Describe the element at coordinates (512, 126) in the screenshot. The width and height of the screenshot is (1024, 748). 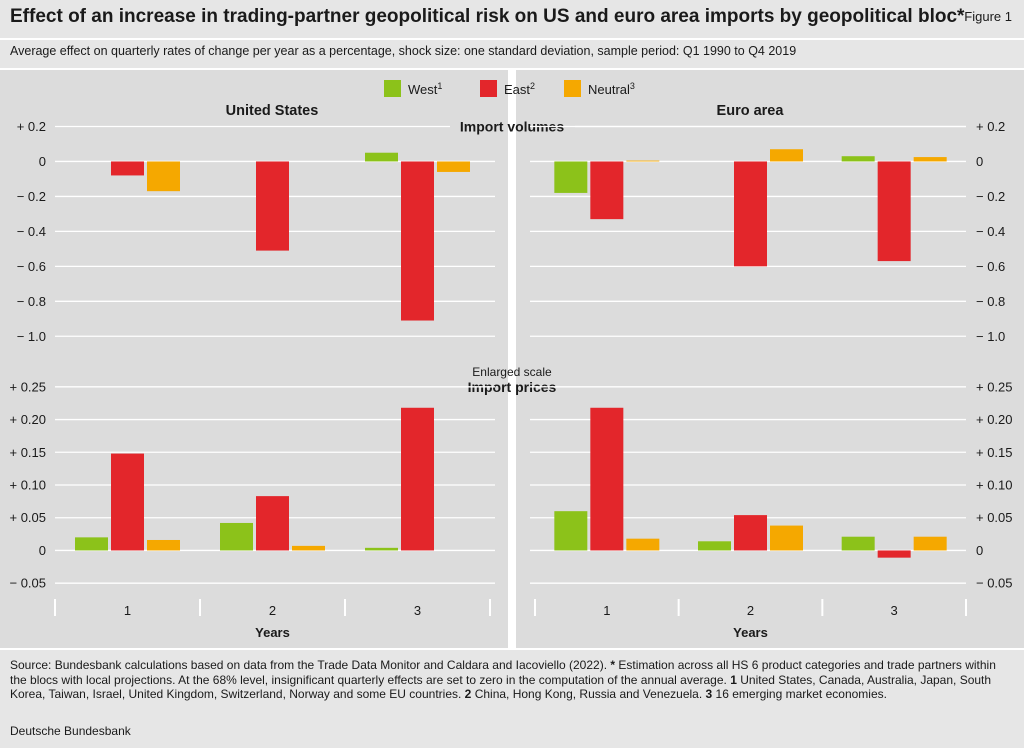
I see `panel-title-import-volumes: Import volumes` at that location.